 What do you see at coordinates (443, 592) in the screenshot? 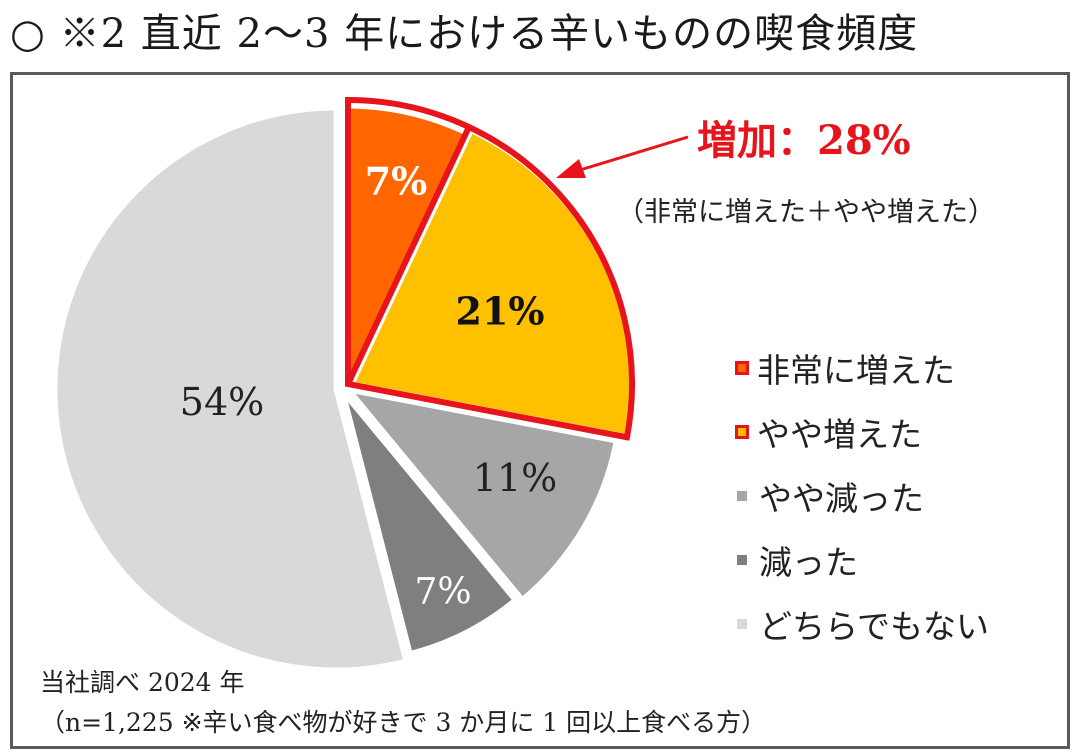
I see `slice-label-s4: 7%` at bounding box center [443, 592].